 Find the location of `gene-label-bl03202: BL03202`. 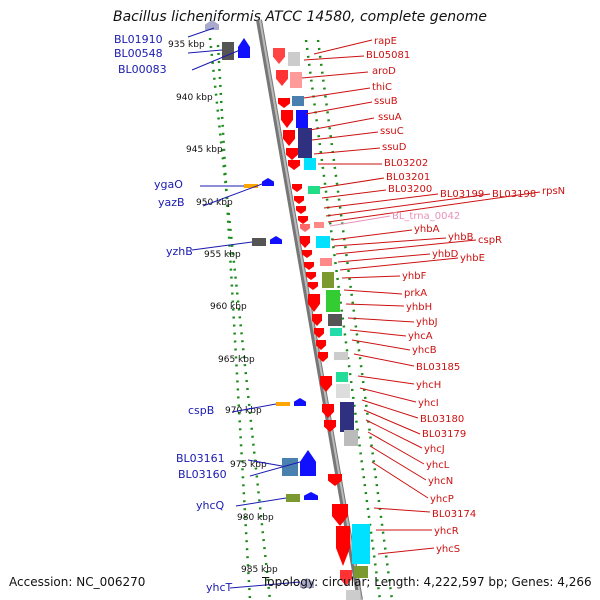

gene-label-bl03202: BL03202 is located at coordinates (406, 163).